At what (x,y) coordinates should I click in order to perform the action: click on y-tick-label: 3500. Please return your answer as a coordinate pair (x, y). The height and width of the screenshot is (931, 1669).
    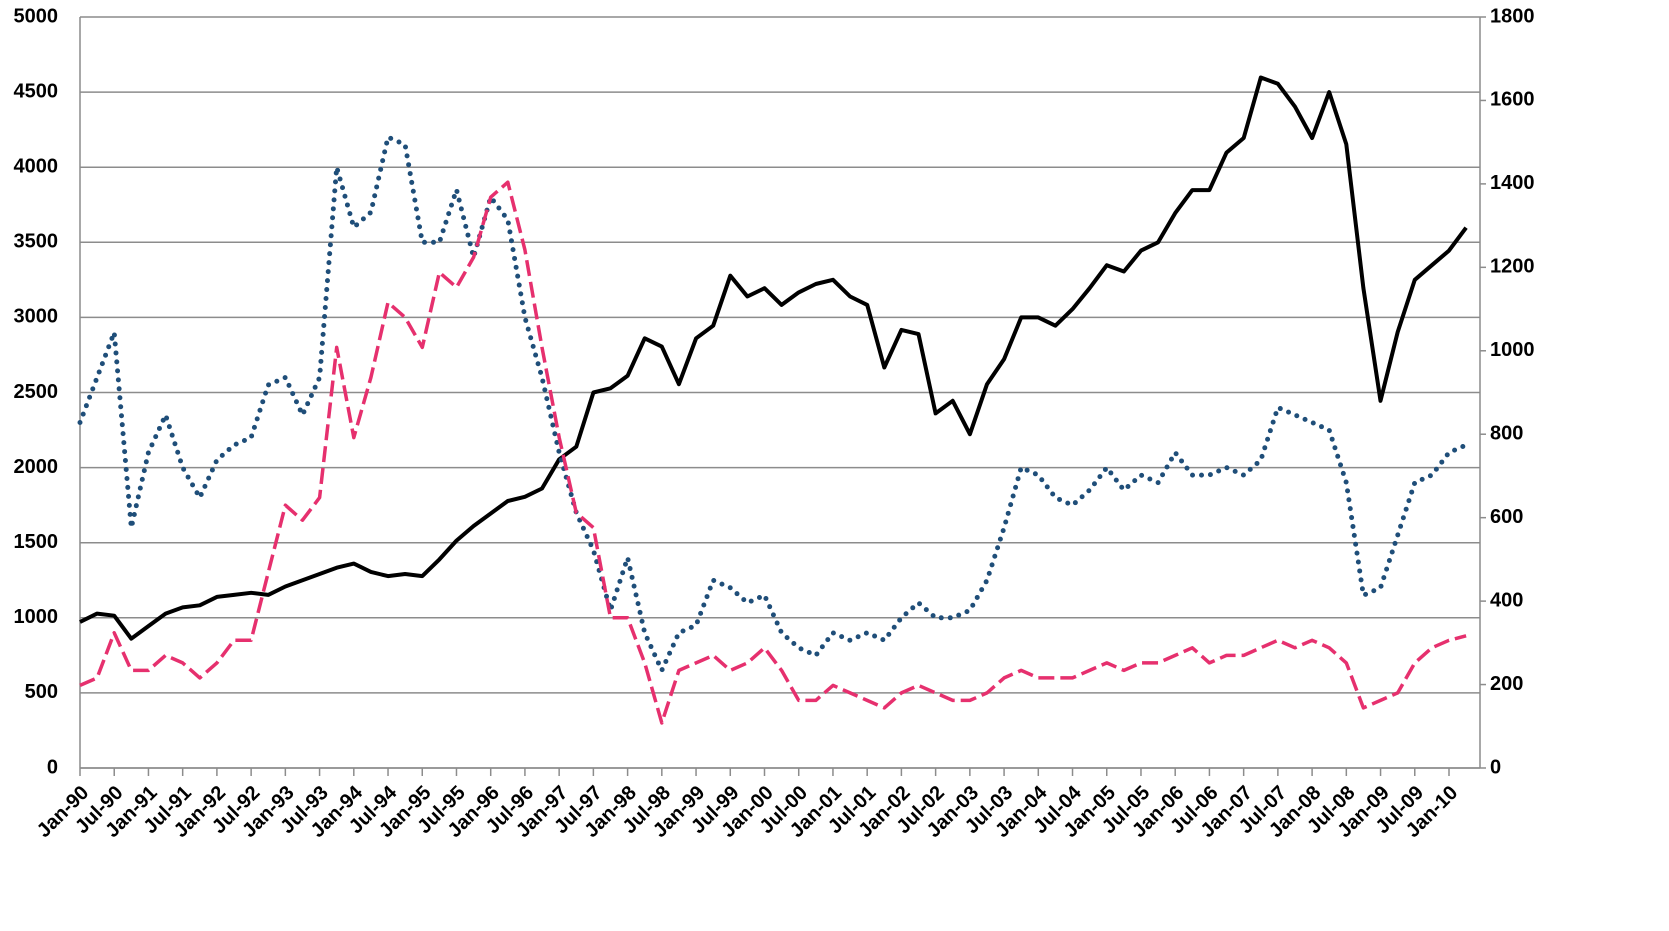
    Looking at the image, I should click on (36, 242).